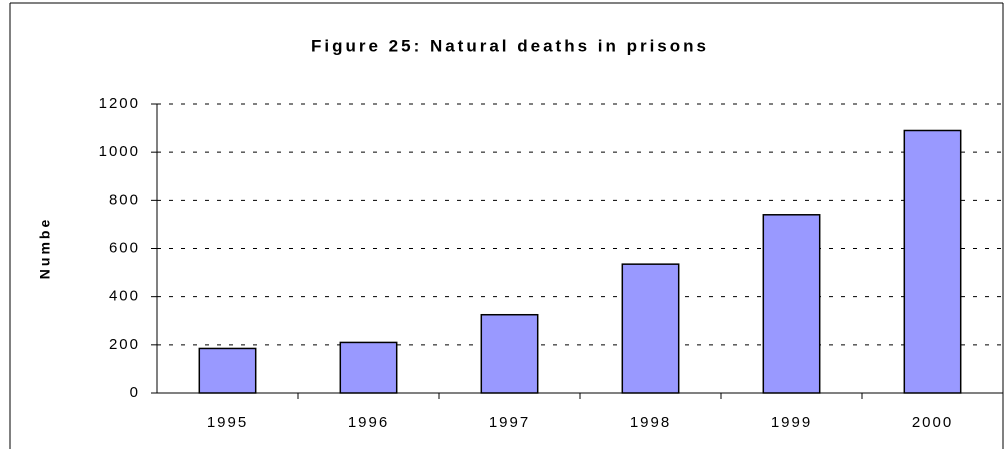 This screenshot has height=449, width=1006. What do you see at coordinates (227, 422) in the screenshot?
I see `x-tick-label: 1995` at bounding box center [227, 422].